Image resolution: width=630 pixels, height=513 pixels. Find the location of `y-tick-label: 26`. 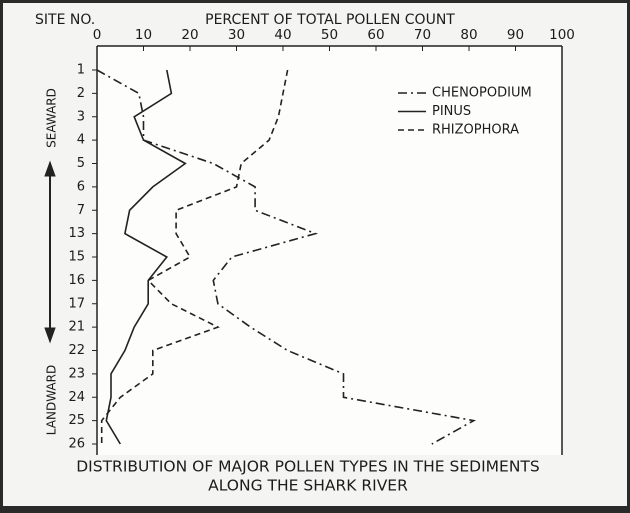

y-tick-label: 26 is located at coordinates (76, 444).